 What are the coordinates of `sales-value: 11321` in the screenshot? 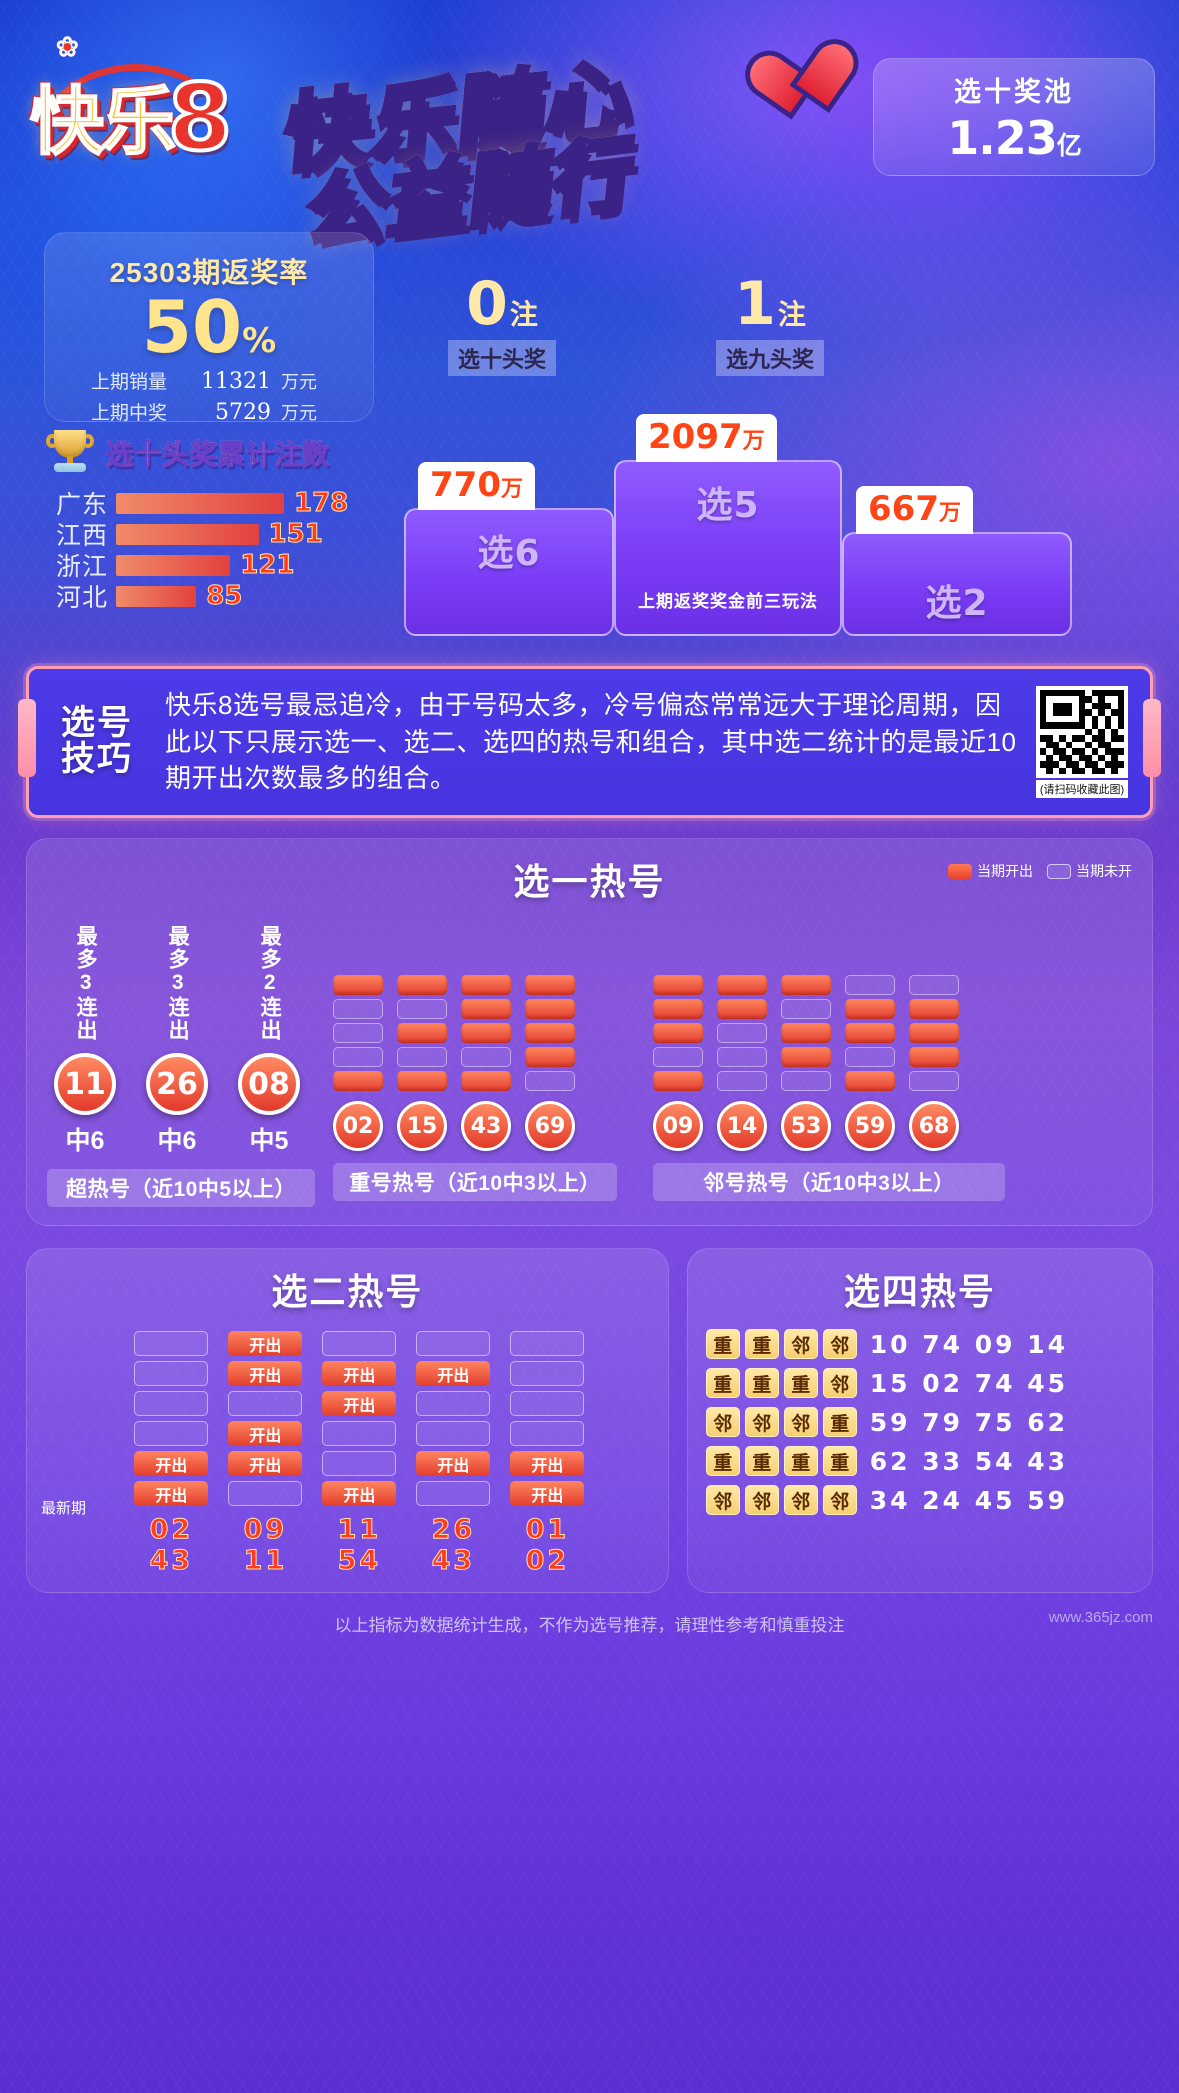 It's located at (236, 382).